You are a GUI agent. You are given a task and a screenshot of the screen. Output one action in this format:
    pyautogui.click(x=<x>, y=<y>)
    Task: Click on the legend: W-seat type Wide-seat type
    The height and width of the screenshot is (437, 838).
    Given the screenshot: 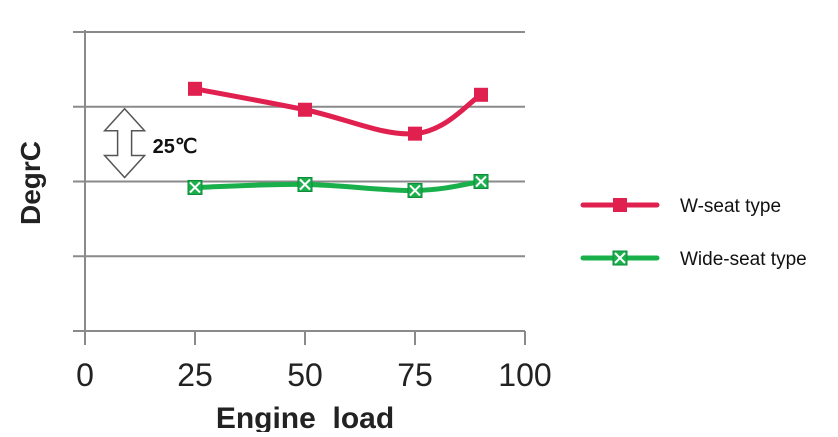 What is the action you would take?
    pyautogui.click(x=693, y=233)
    